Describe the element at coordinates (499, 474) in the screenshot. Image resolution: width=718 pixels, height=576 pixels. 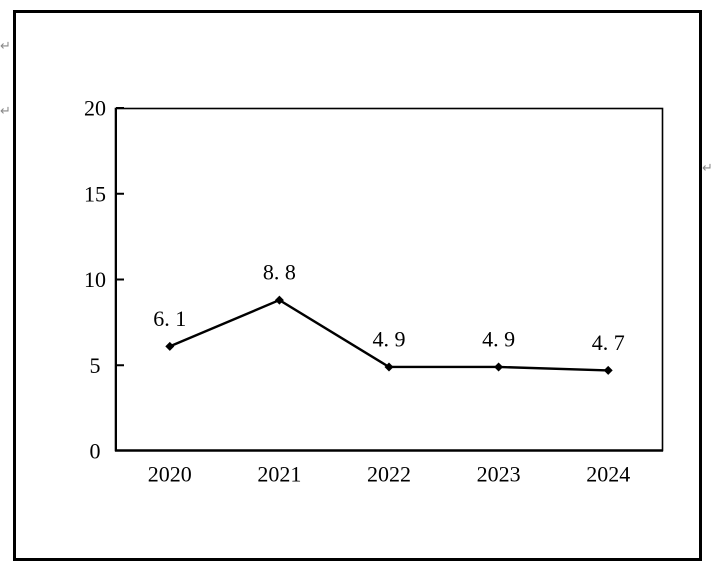
I see `x-tick-label: 2023` at that location.